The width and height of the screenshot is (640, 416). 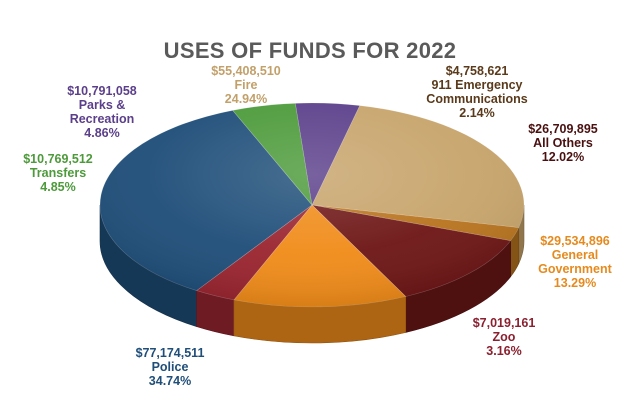 What do you see at coordinates (575, 283) in the screenshot?
I see `label-general-government-percent: 13.29%` at bounding box center [575, 283].